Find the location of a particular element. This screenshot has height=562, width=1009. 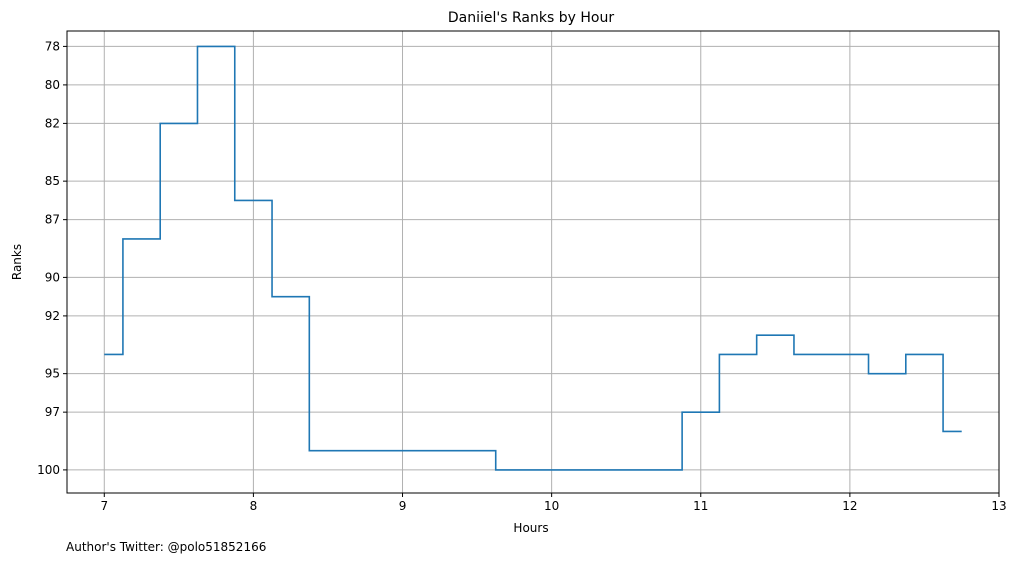

y-tick-label: 97 is located at coordinates (52, 412).